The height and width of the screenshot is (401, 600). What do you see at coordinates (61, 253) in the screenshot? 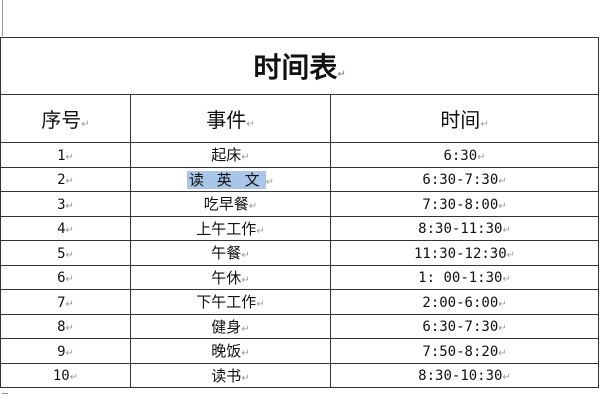
I see `row-number: 5` at bounding box center [61, 253].